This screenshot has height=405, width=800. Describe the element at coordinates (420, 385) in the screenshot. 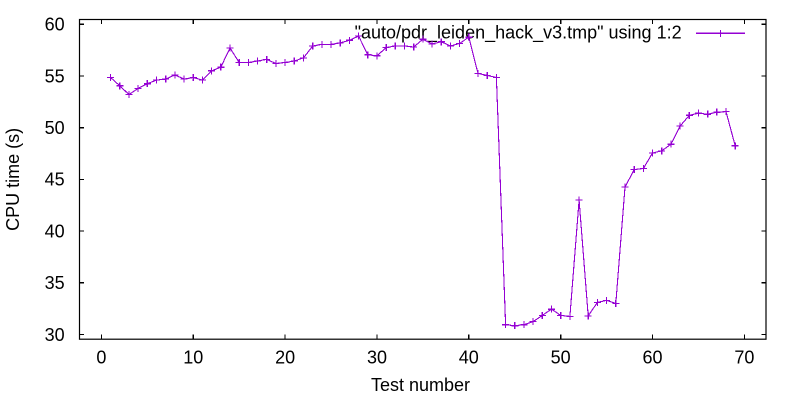

I see `svg-text: Test number` at that location.